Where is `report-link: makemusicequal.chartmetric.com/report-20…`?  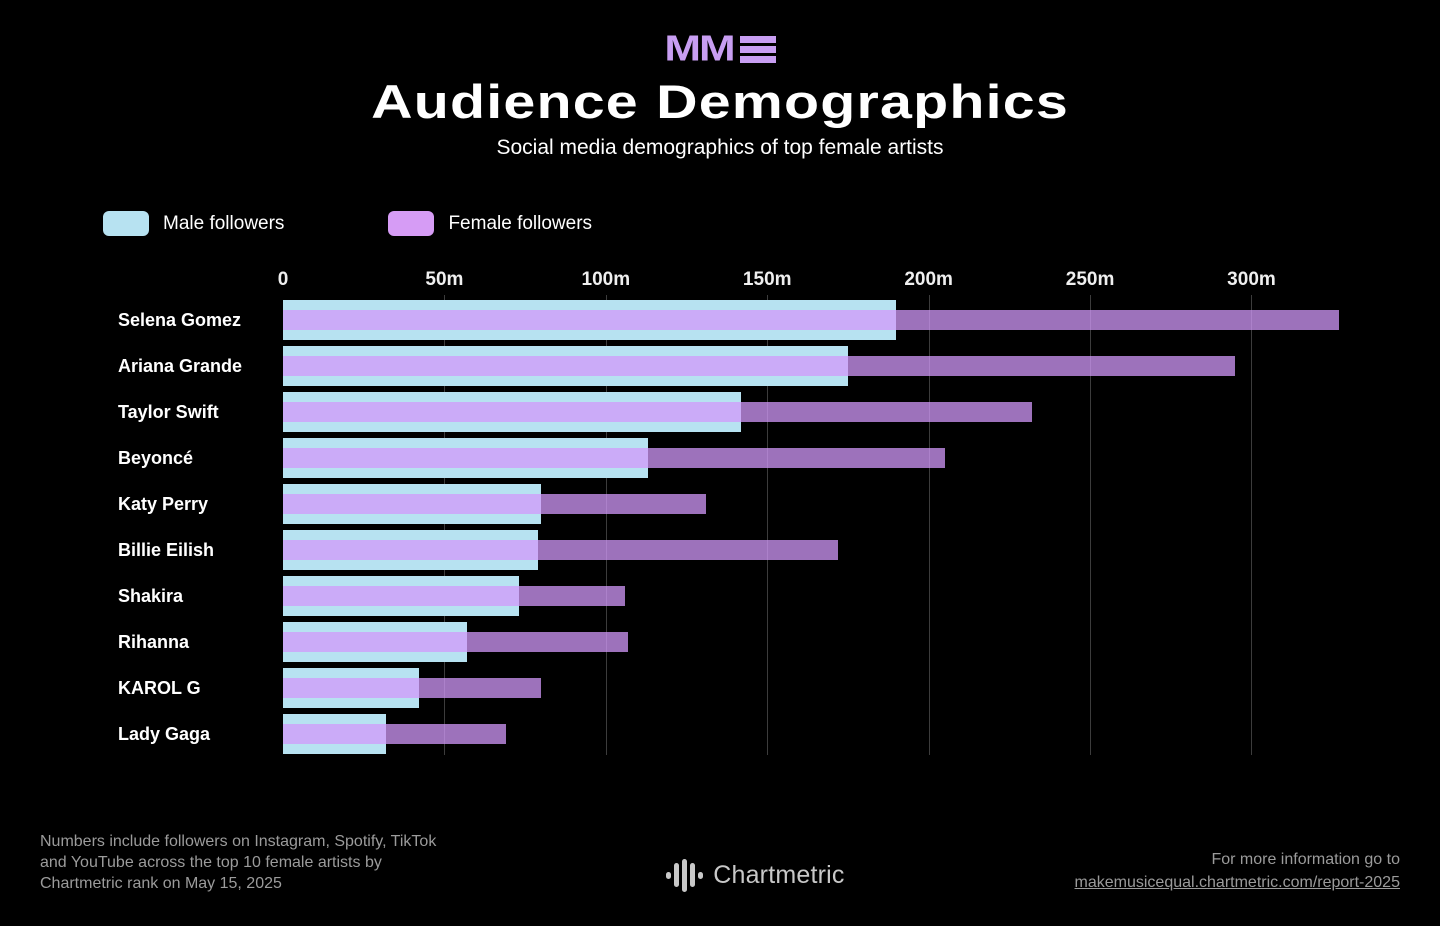
report-link: makemusicequal.chartmetric.com/report-20… is located at coordinates (1237, 882).